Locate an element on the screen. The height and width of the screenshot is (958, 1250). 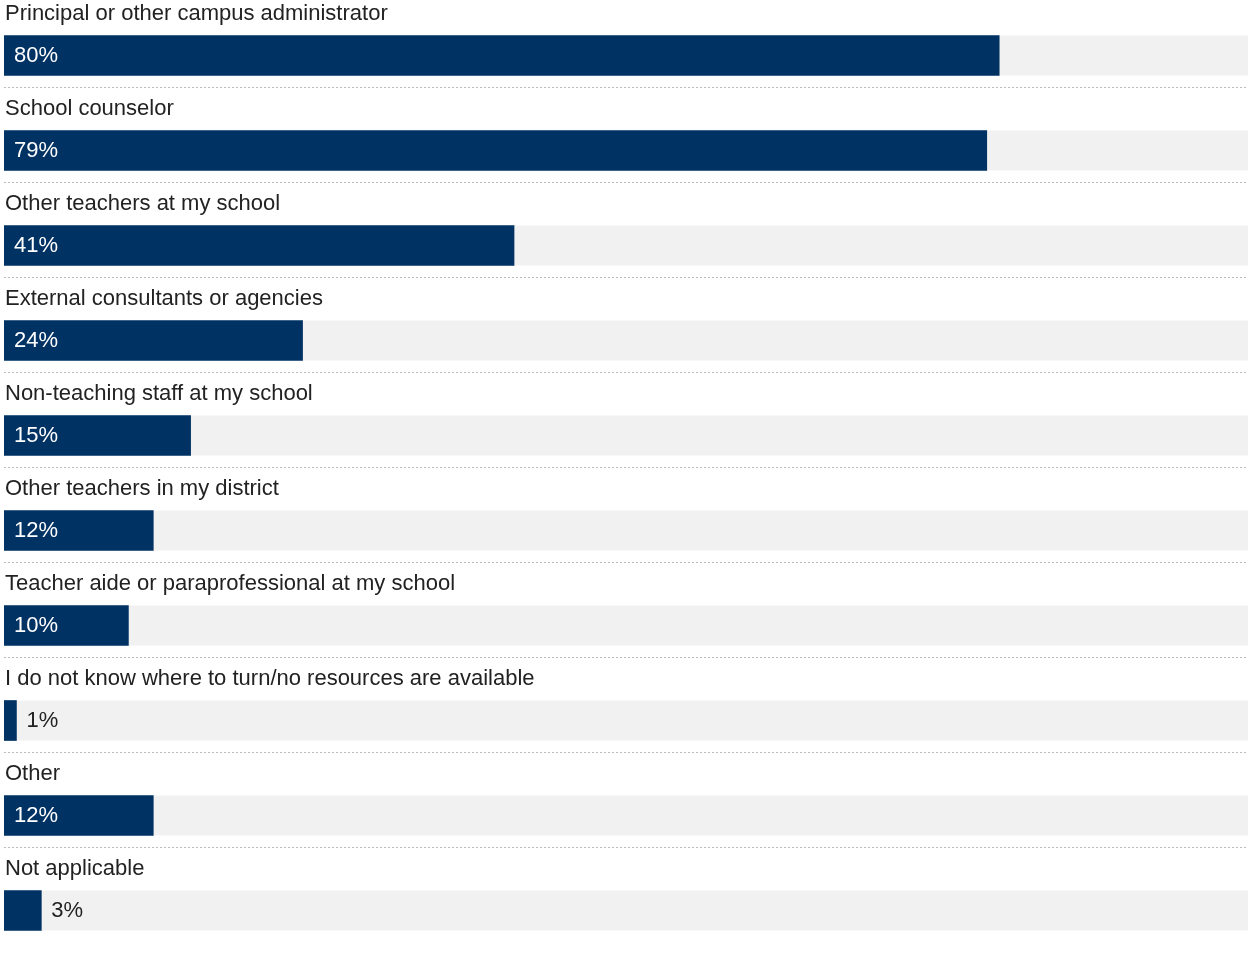
y-tick-label: School counselor is located at coordinates (89, 107).